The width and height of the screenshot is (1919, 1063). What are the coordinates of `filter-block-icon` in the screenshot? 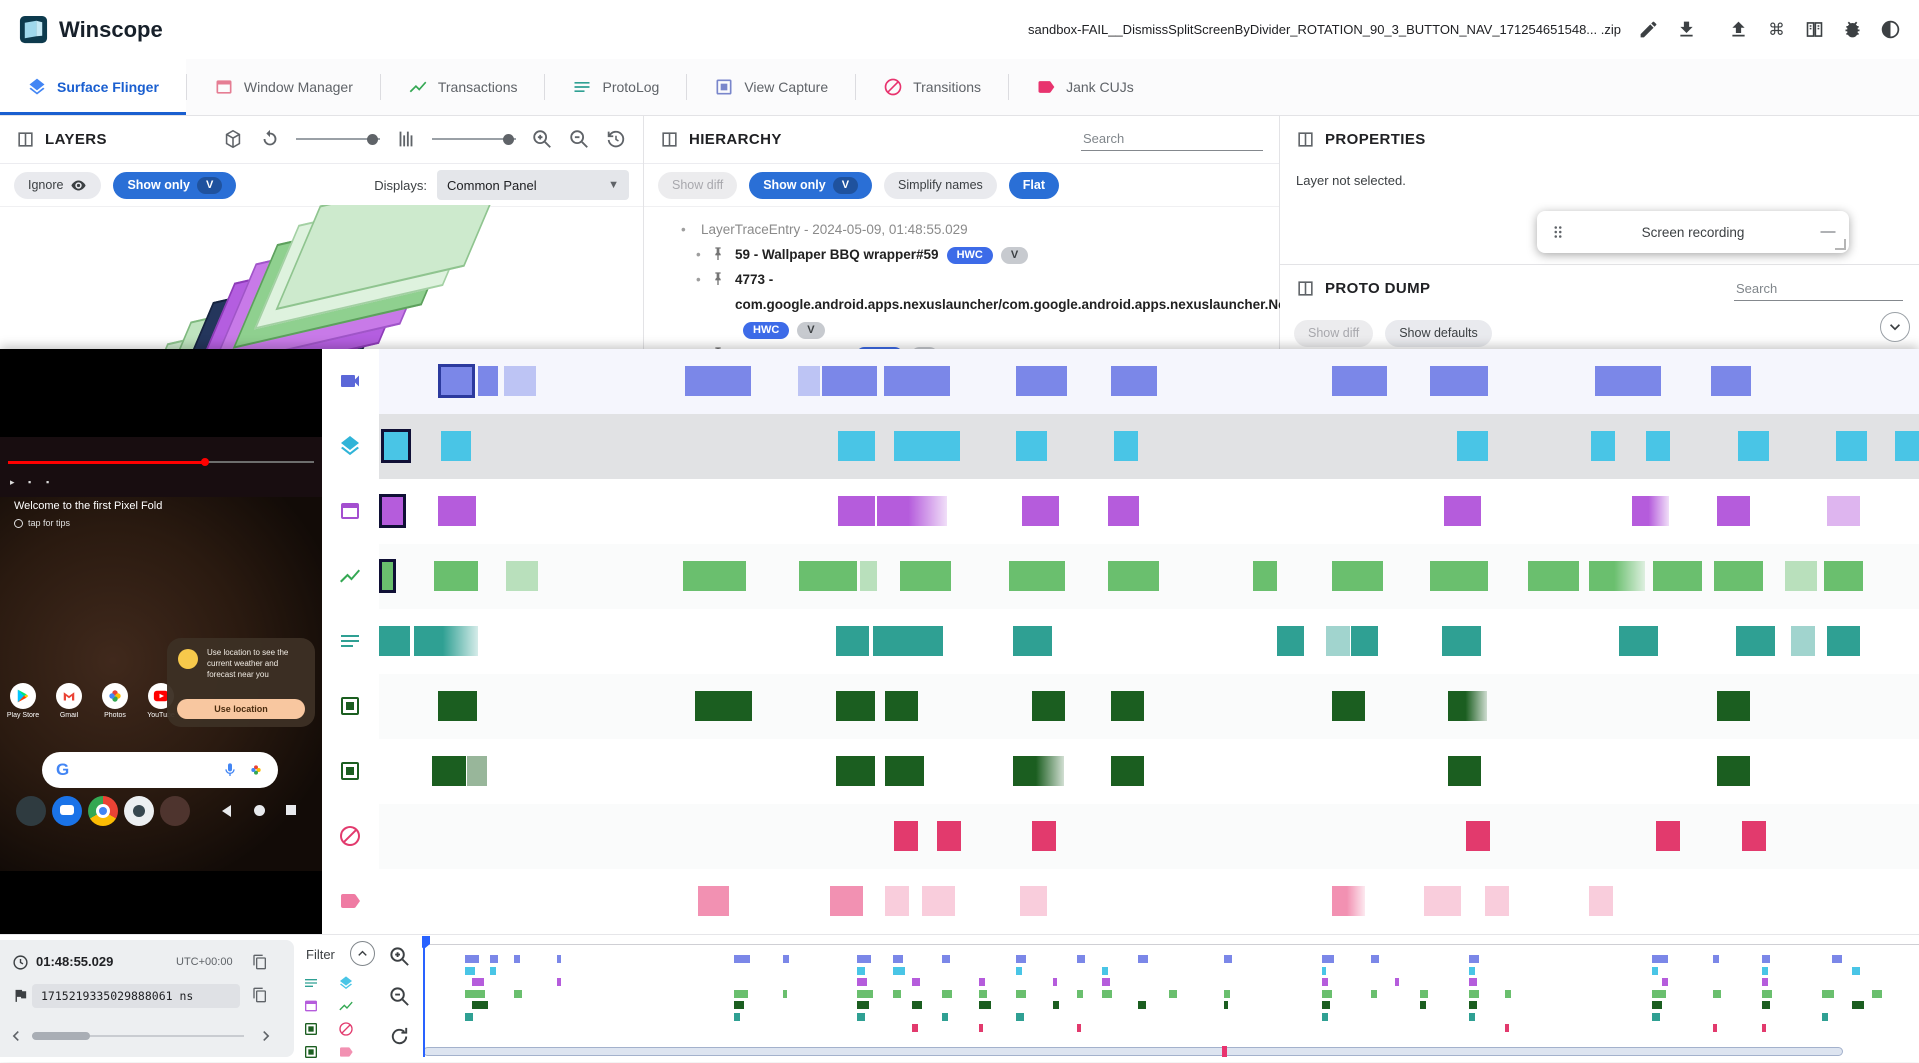 It's located at (346, 1029).